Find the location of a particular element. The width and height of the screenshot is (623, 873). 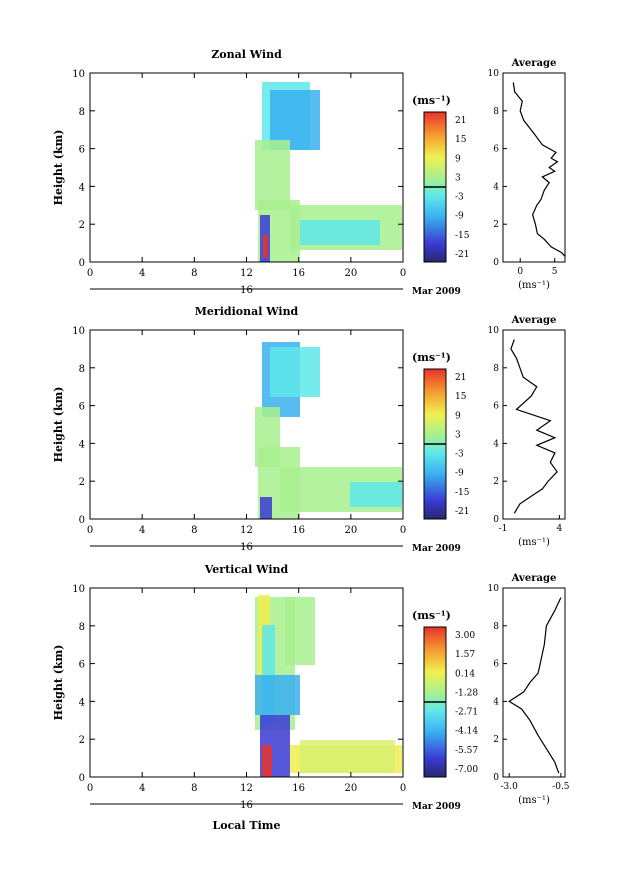

colorbar-label: 21 is located at coordinates (460, 121).